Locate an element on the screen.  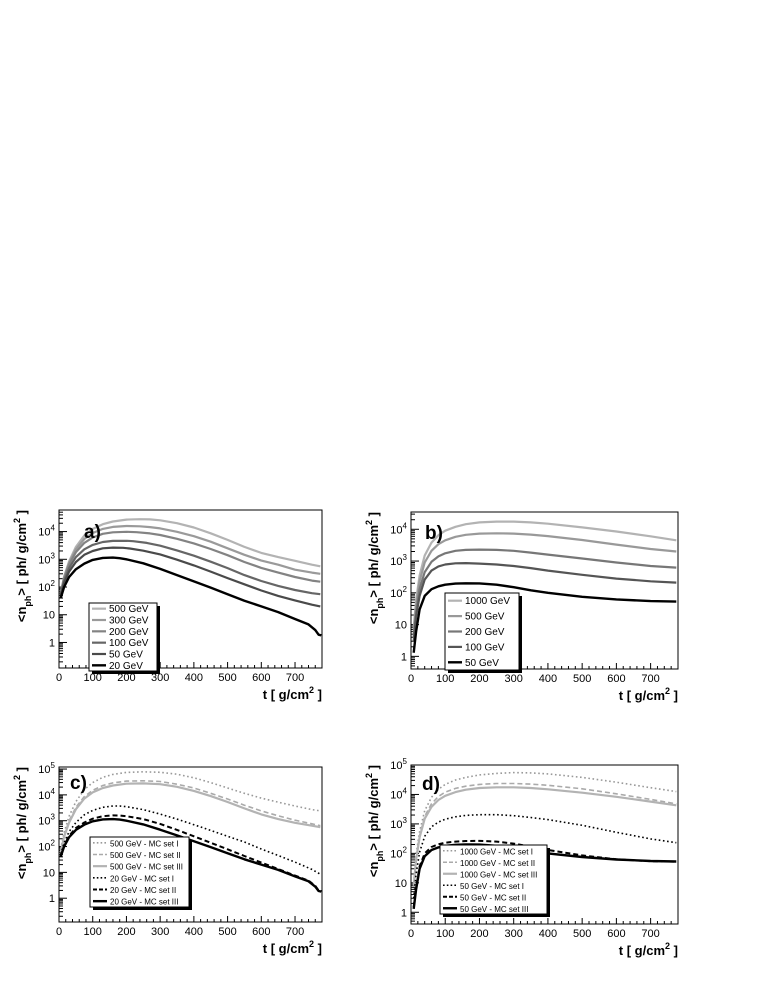
y-tick-label: 1 is located at coordinates (404, 657).